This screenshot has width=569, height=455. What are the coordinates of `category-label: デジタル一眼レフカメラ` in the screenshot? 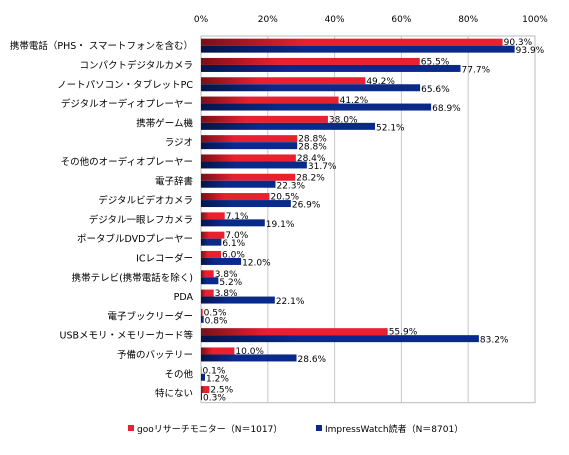 It's located at (141, 220).